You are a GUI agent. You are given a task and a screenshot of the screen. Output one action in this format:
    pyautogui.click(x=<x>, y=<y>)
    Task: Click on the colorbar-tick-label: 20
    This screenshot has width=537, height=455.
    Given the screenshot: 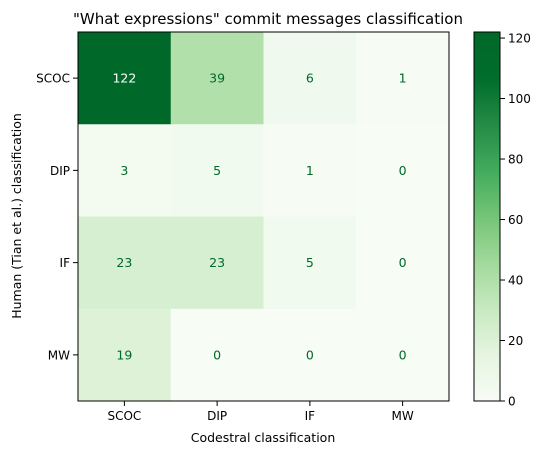 What is the action you would take?
    pyautogui.click(x=515, y=341)
    